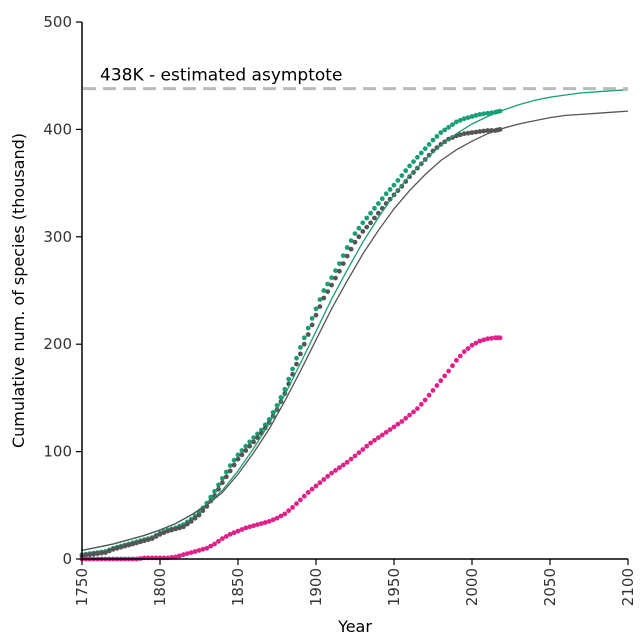 The width and height of the screenshot is (643, 637). Describe the element at coordinates (57, 452) in the screenshot. I see `y-tick-label: 100` at that location.